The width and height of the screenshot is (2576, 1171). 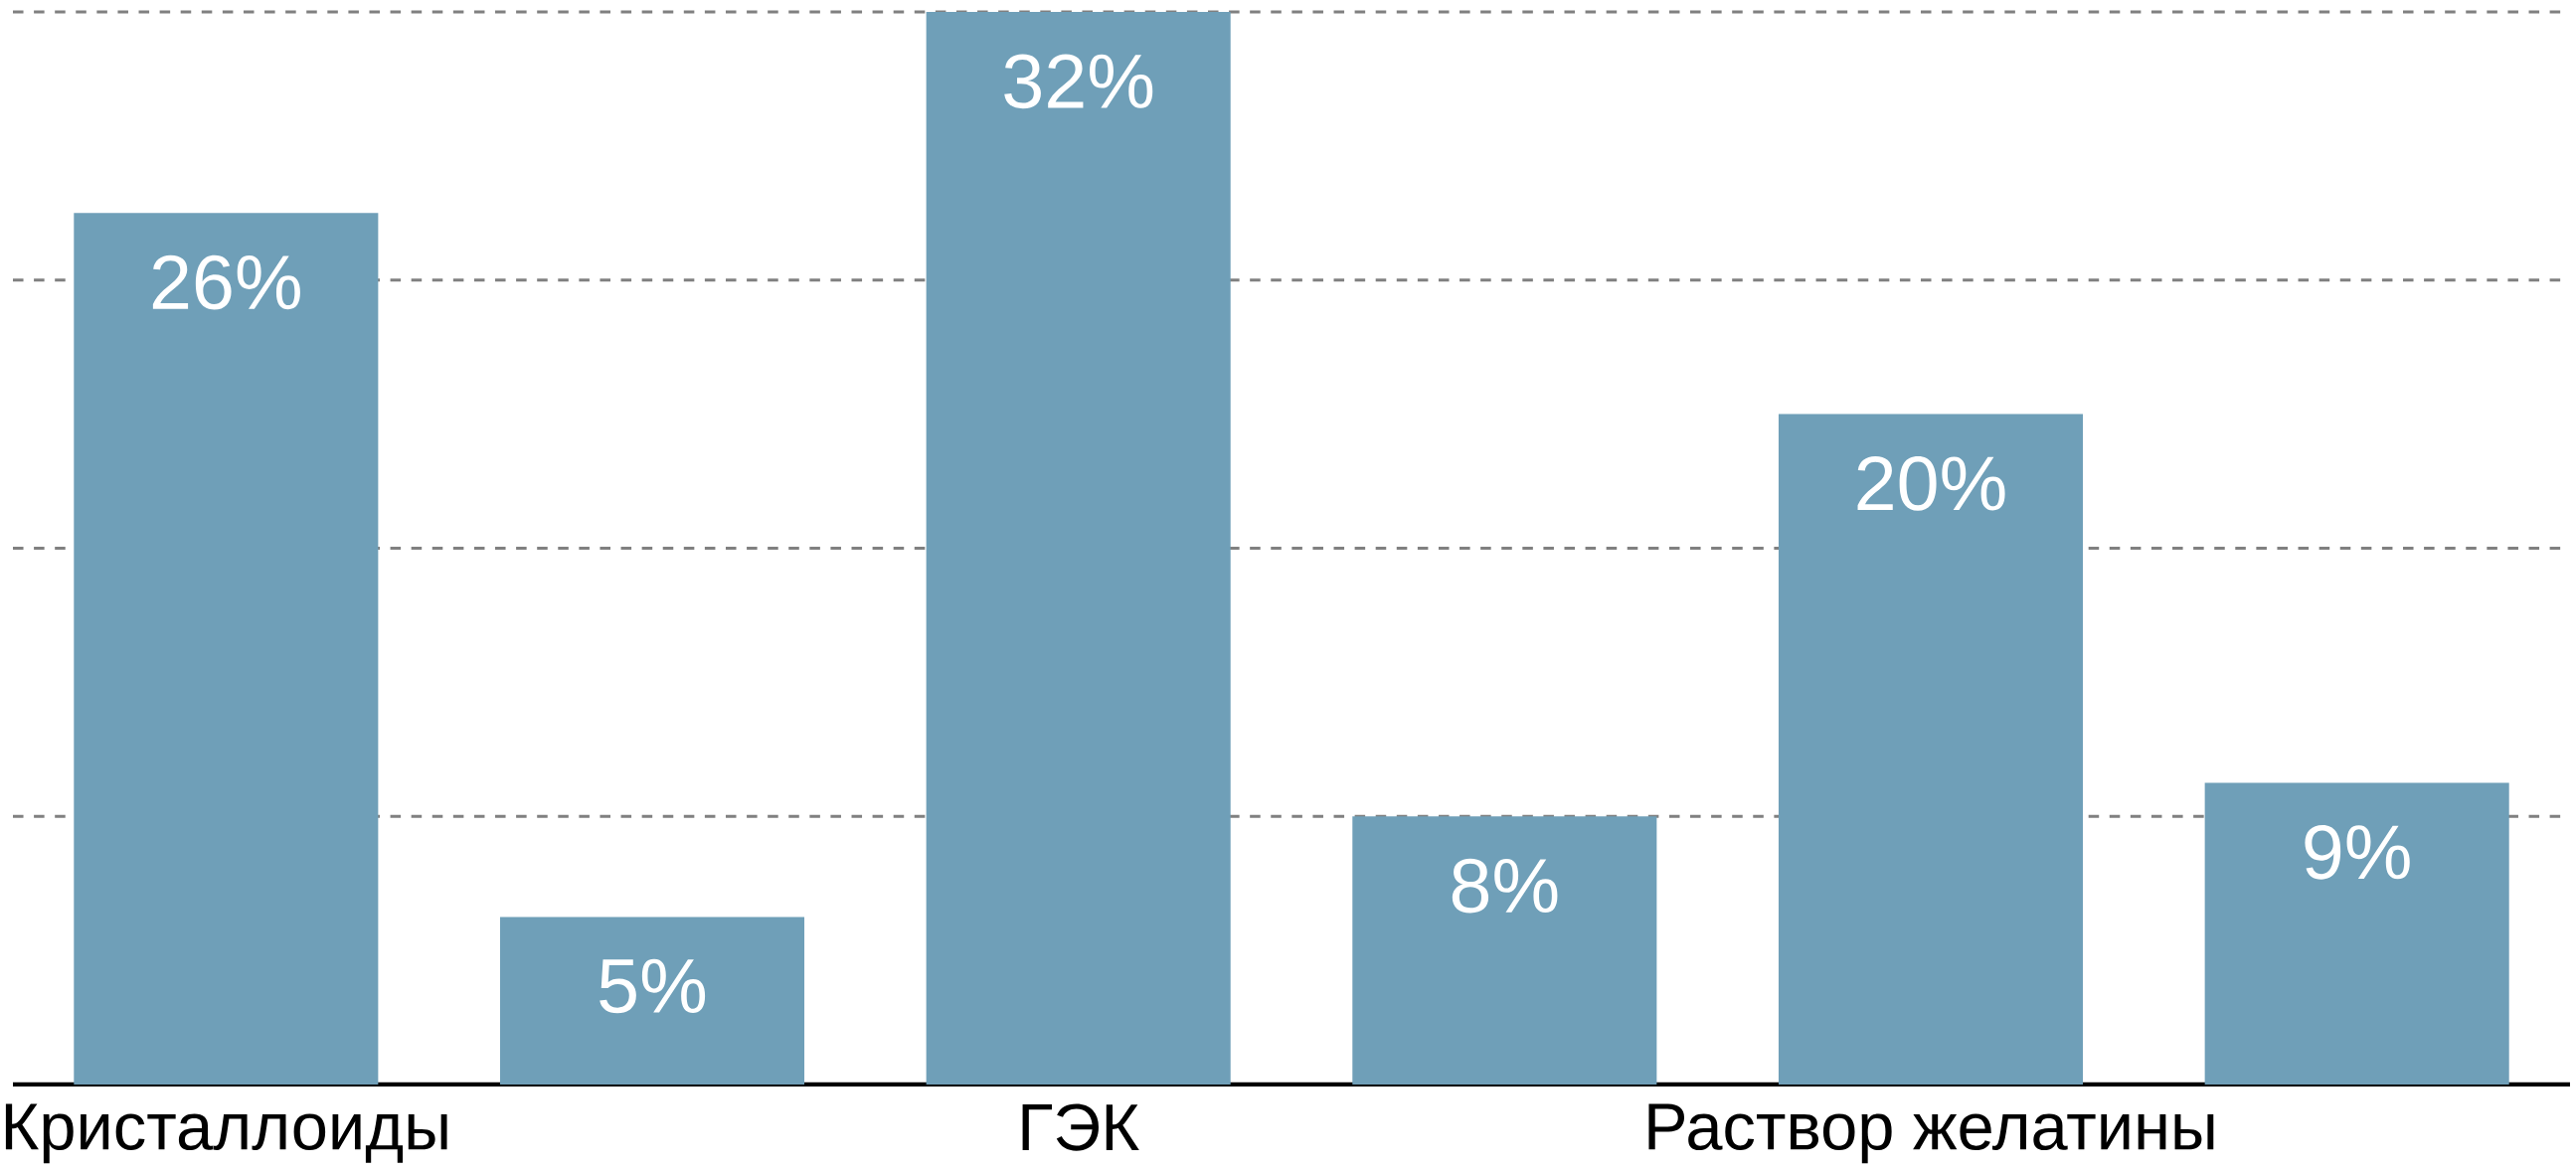 I want to click on data-label: 9%, so click(x=2357, y=852).